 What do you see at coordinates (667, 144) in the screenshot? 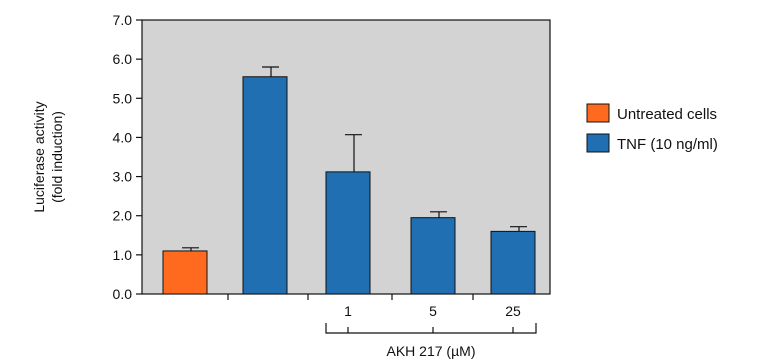
I see `legend-label: TNF (10 ng/ml)` at bounding box center [667, 144].